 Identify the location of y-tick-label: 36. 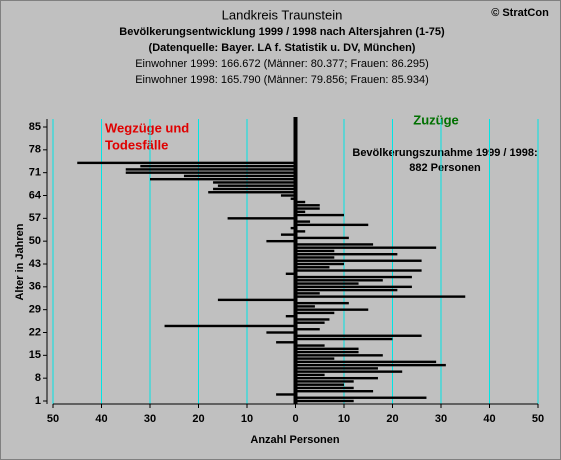
(35, 287).